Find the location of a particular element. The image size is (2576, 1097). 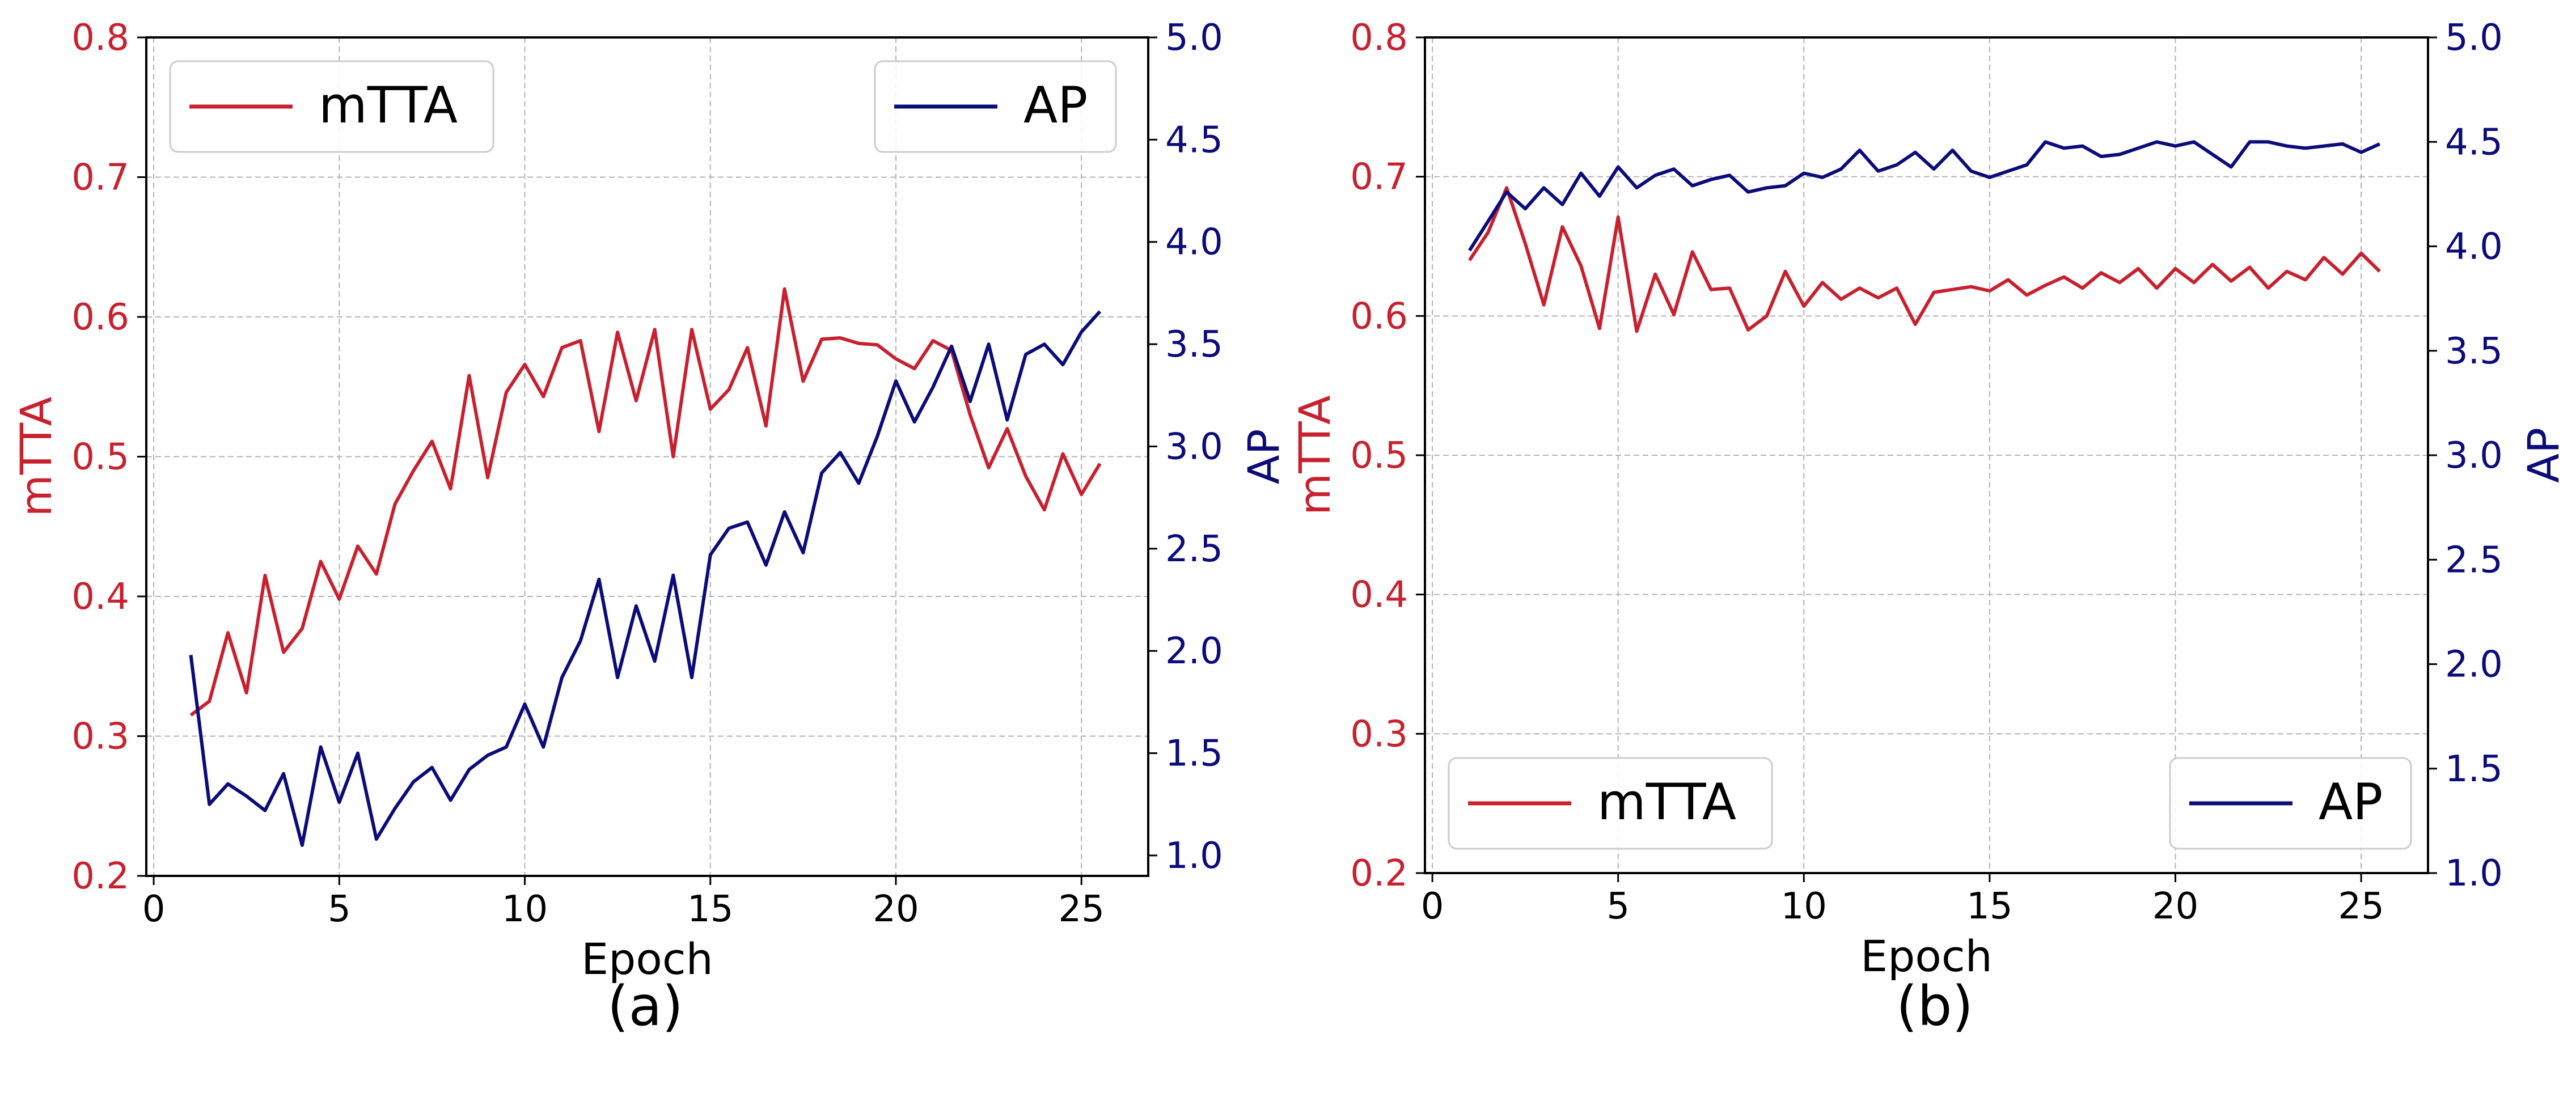

ap-series-line is located at coordinates (1924, 196).